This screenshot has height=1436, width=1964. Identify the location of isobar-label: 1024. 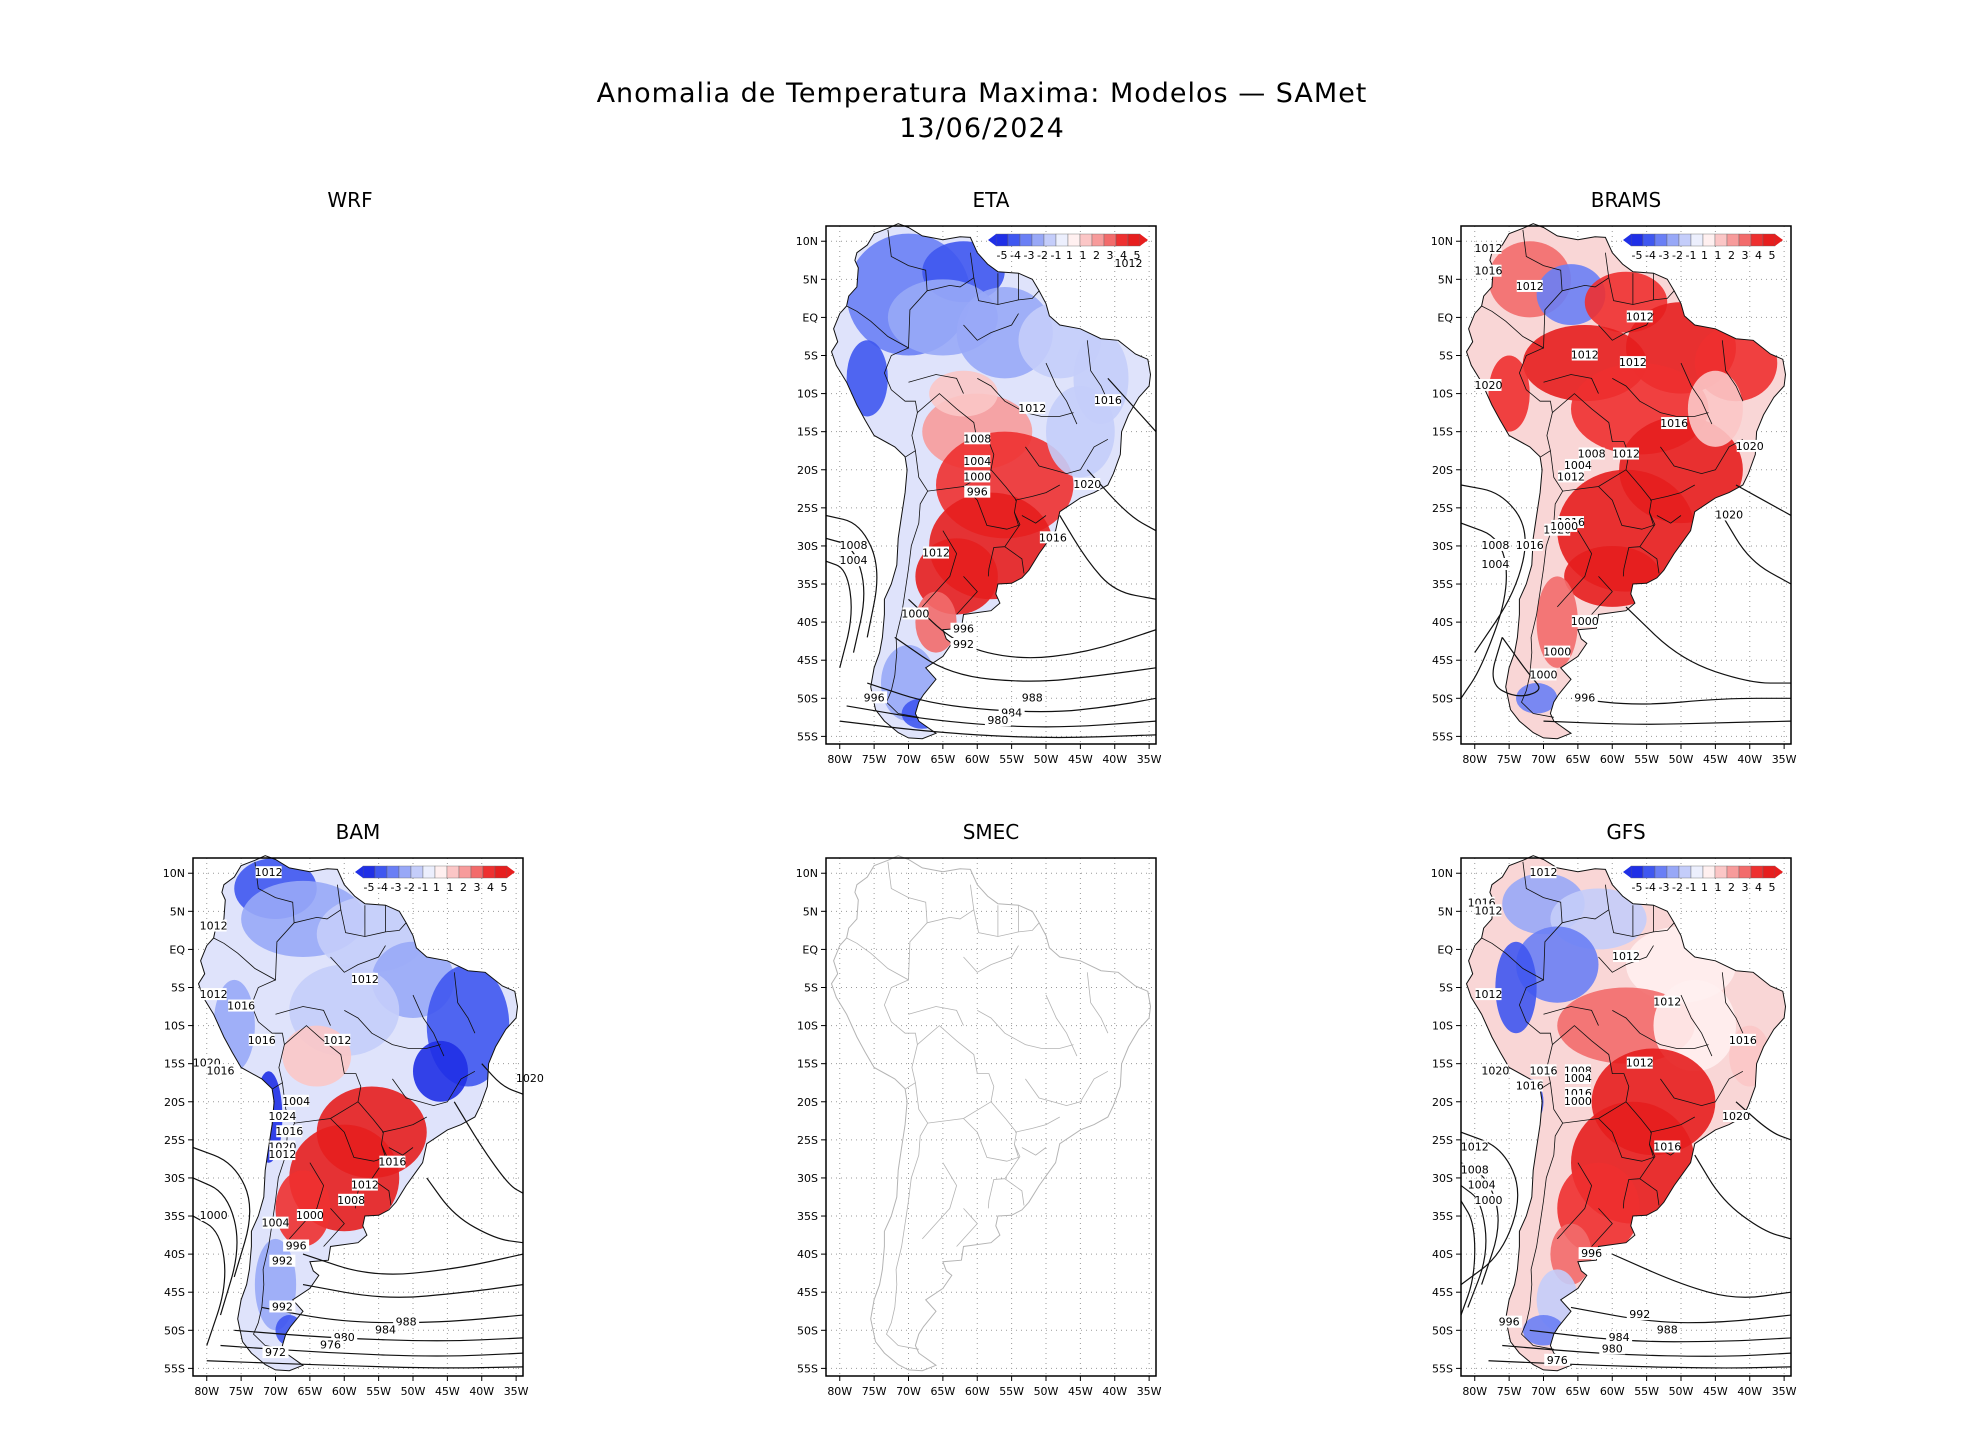
(282, 1116).